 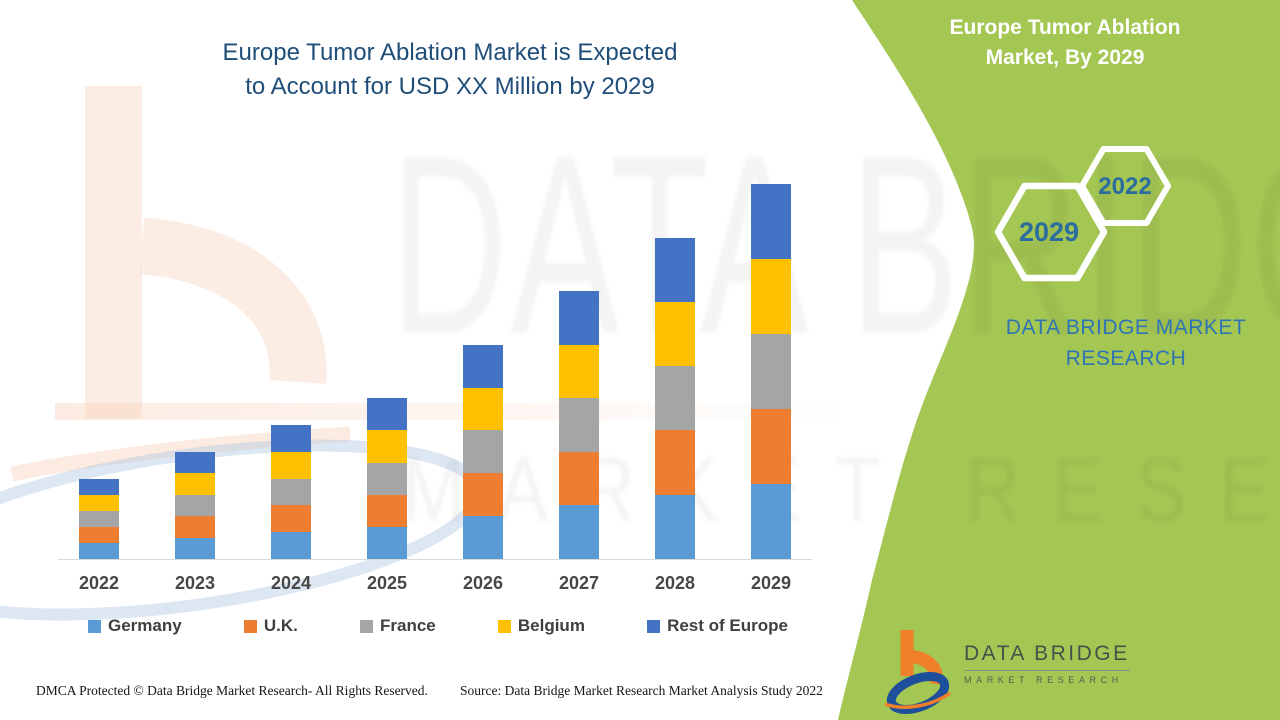 What do you see at coordinates (771, 296) in the screenshot?
I see `bar-segment-2029-belgium` at bounding box center [771, 296].